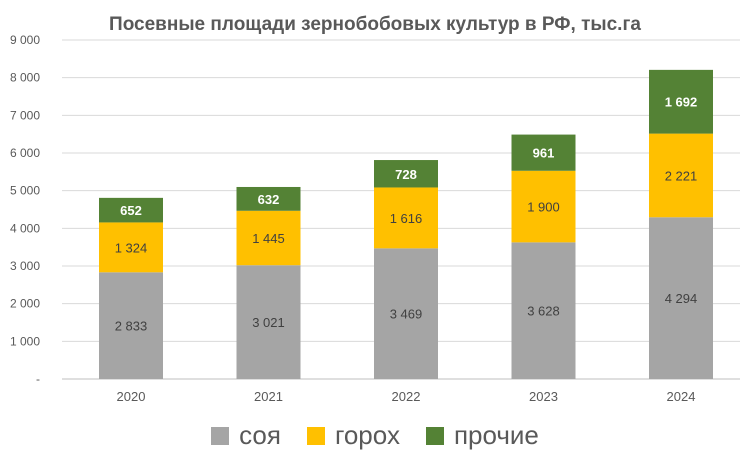  Describe the element at coordinates (434, 435) in the screenshot. I see `legend-swatch-other` at that location.